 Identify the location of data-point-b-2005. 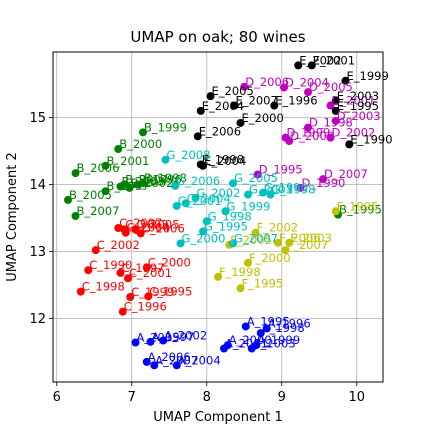
(68, 199).